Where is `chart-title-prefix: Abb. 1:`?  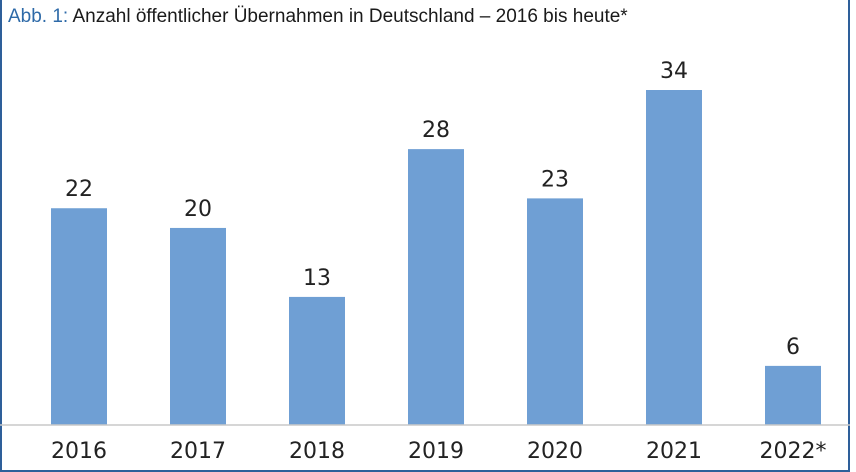
chart-title-prefix: Abb. 1: is located at coordinates (38, 16).